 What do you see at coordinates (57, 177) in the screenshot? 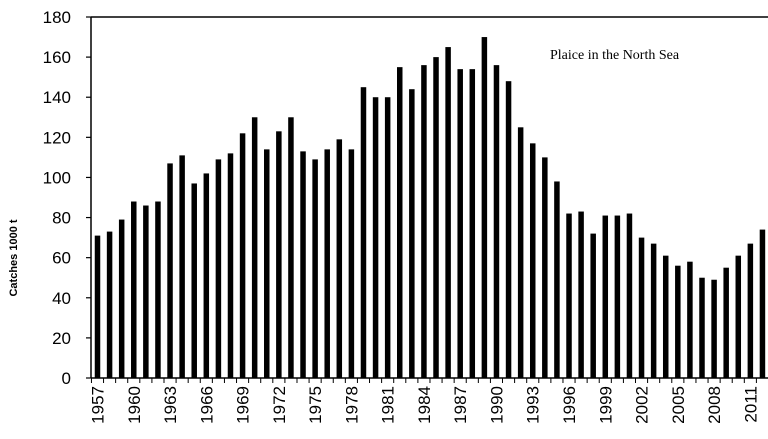
I see `y-tick-label: 100` at bounding box center [57, 177].